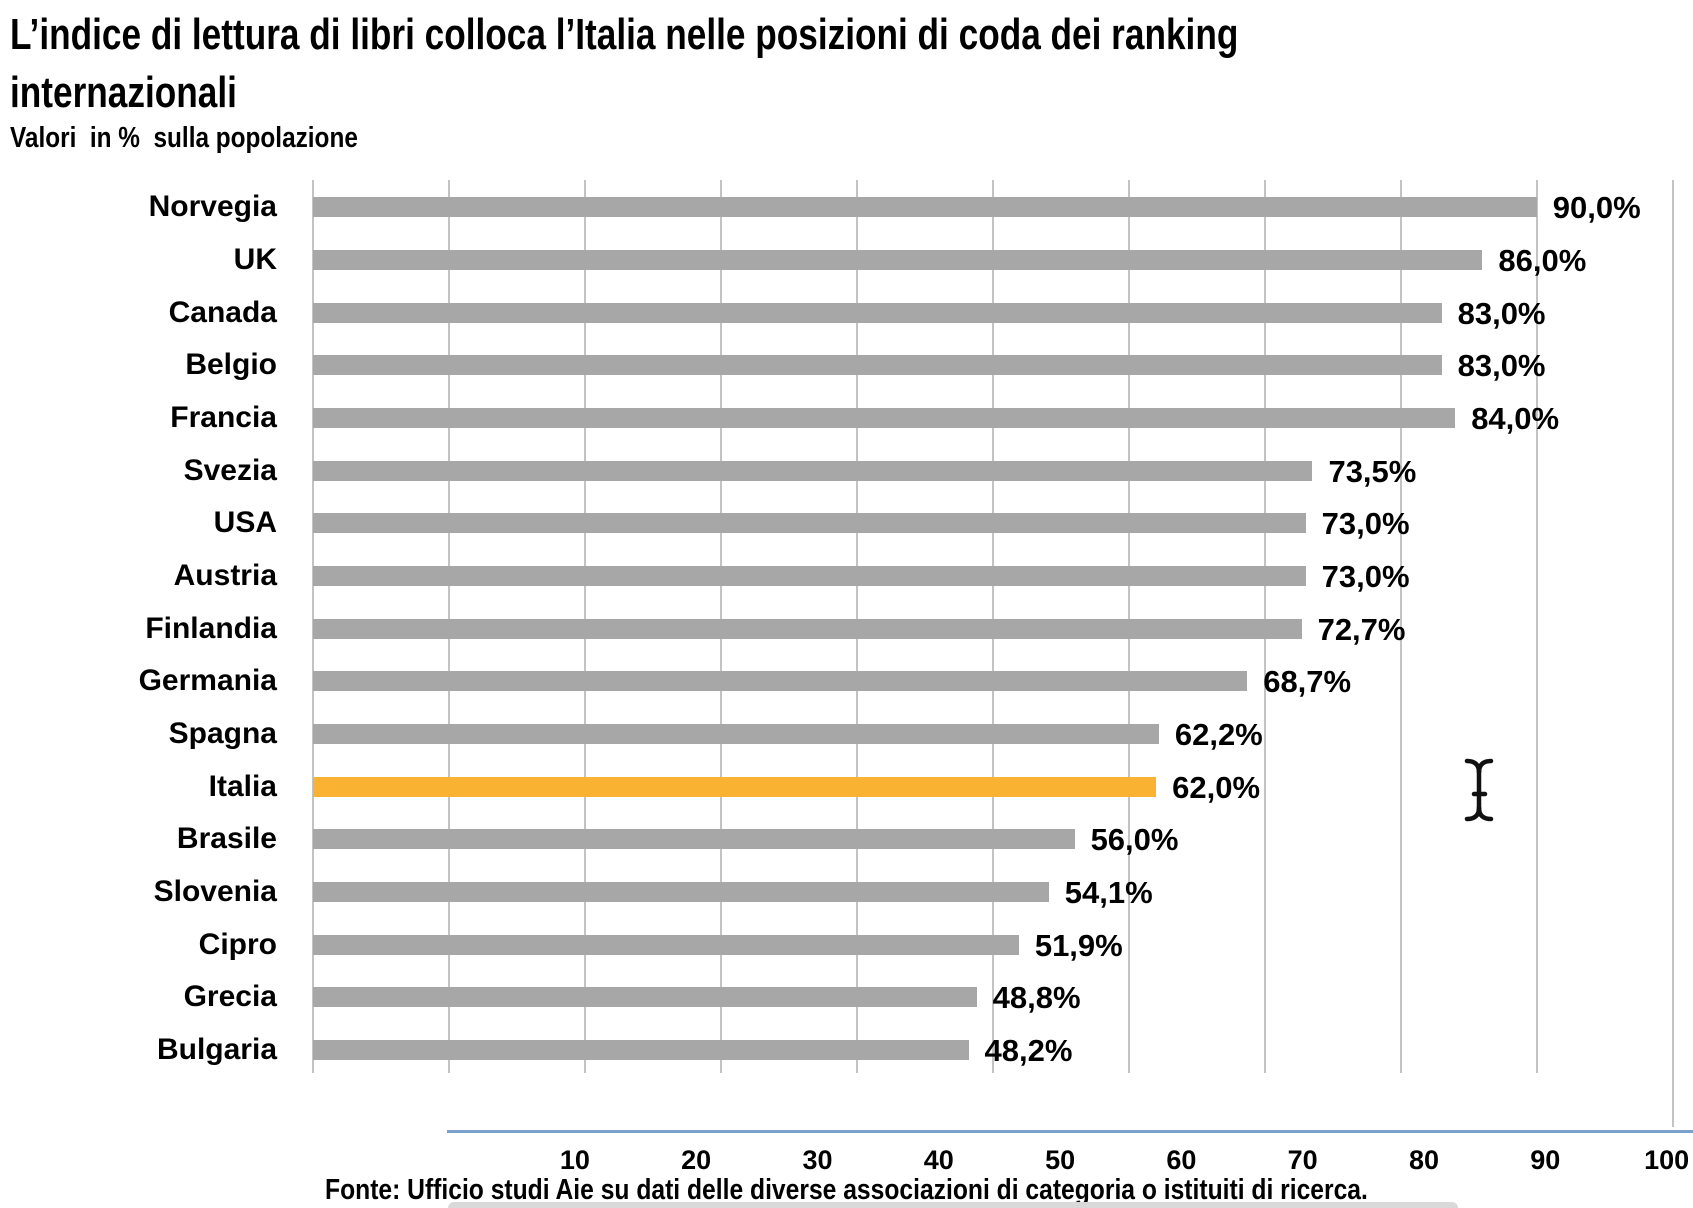 The width and height of the screenshot is (1693, 1208). Describe the element at coordinates (574, 1160) in the screenshot. I see `x-tick-label-10: 10` at that location.